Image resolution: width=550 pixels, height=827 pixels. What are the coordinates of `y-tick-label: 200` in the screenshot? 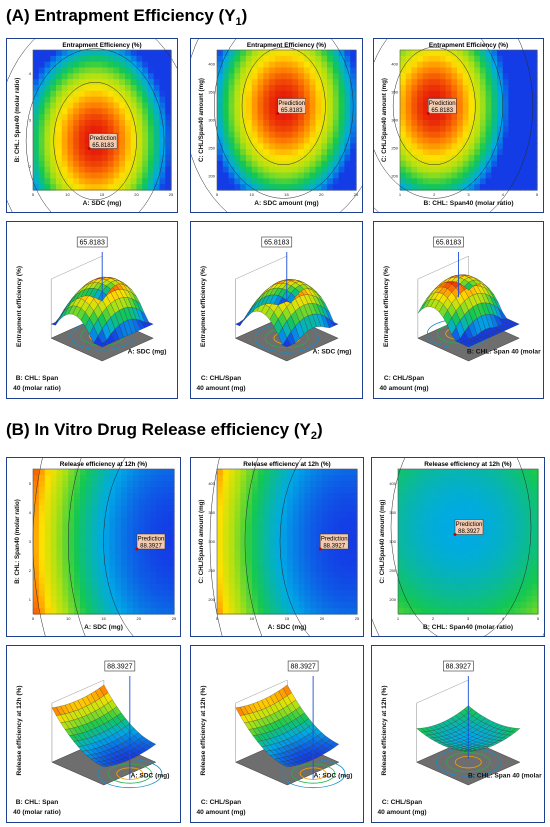 It's located at (211, 599).